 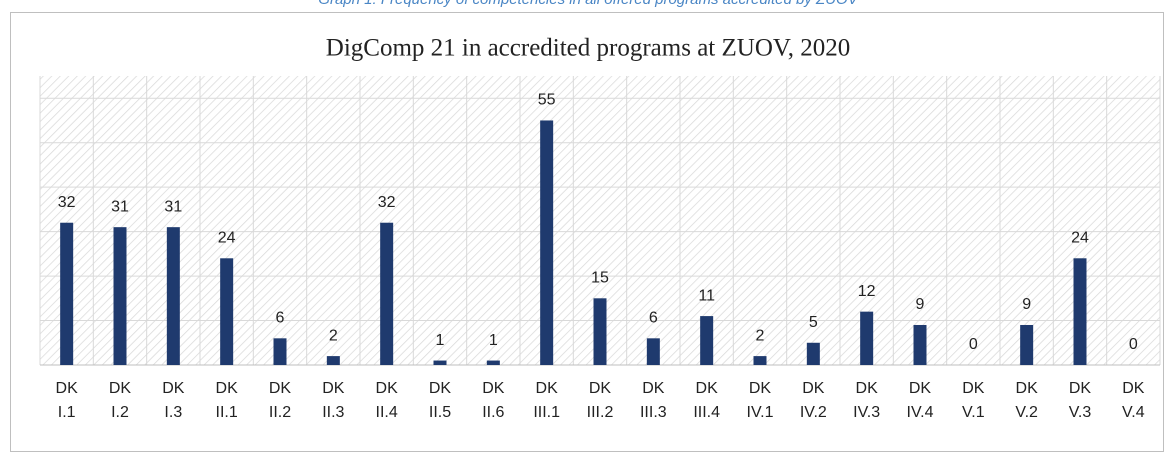 I want to click on x-tick-label: DK III.1, so click(x=546, y=400).